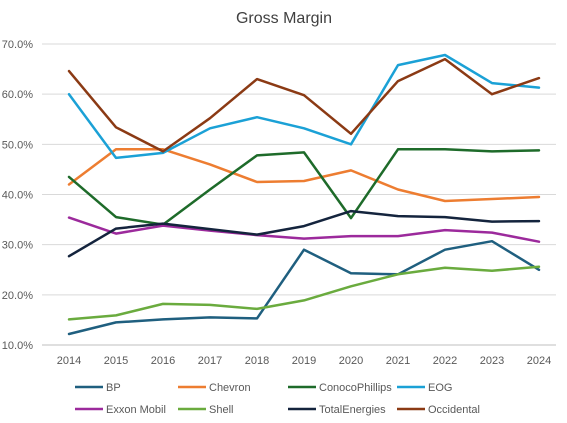  I want to click on x-tick-label: 2017, so click(210, 361).